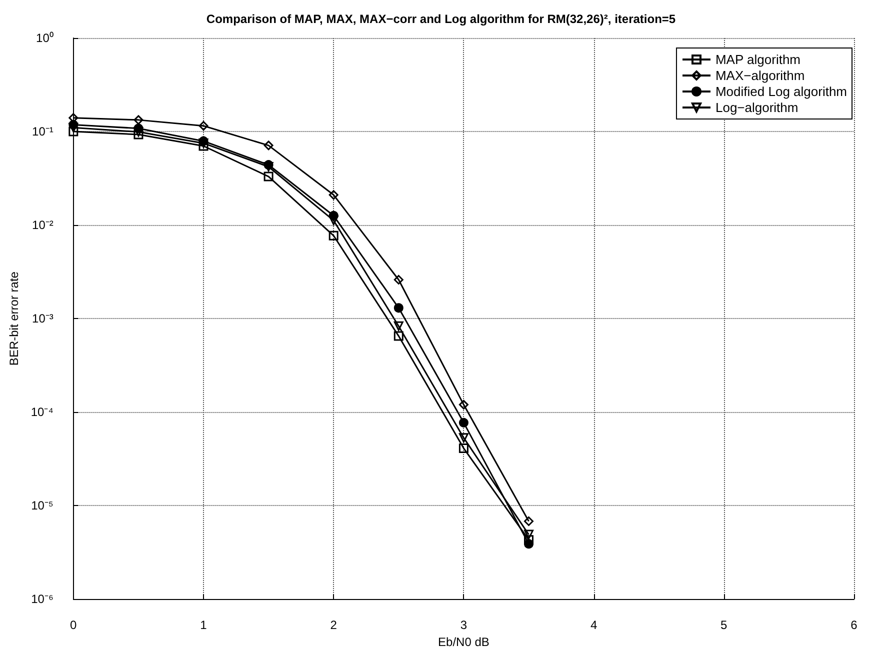 Image resolution: width=882 pixels, height=653 pixels. Describe the element at coordinates (760, 75) in the screenshot. I see `legend-label: MAX−algorithm` at that location.